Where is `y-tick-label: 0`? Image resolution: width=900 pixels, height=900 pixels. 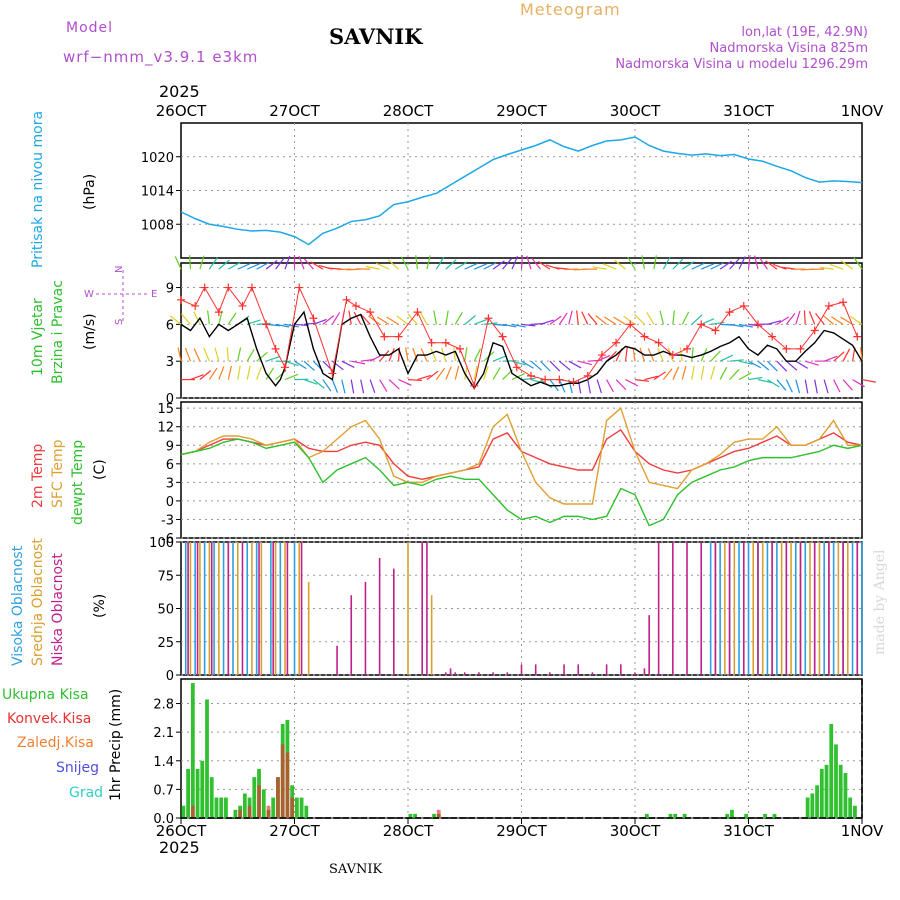
y-tick-label: 0 is located at coordinates (170, 502).